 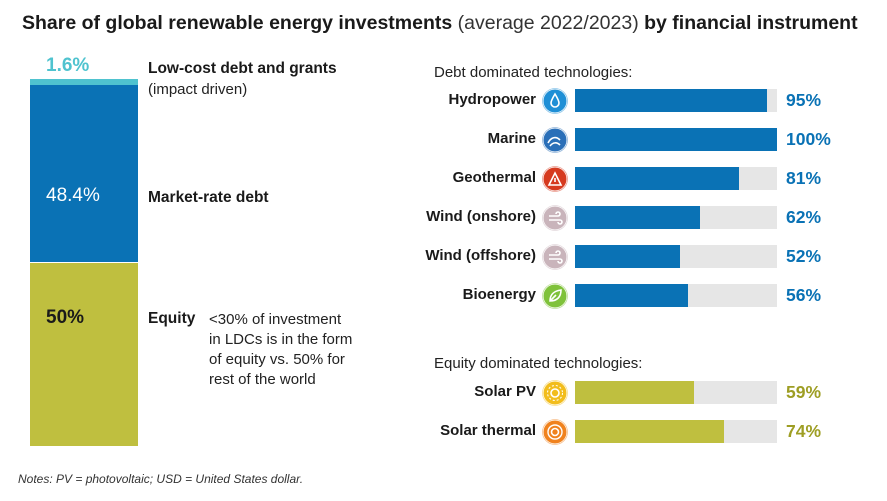 What do you see at coordinates (804, 178) in the screenshot?
I see `value-label-geothermal: 81%` at bounding box center [804, 178].